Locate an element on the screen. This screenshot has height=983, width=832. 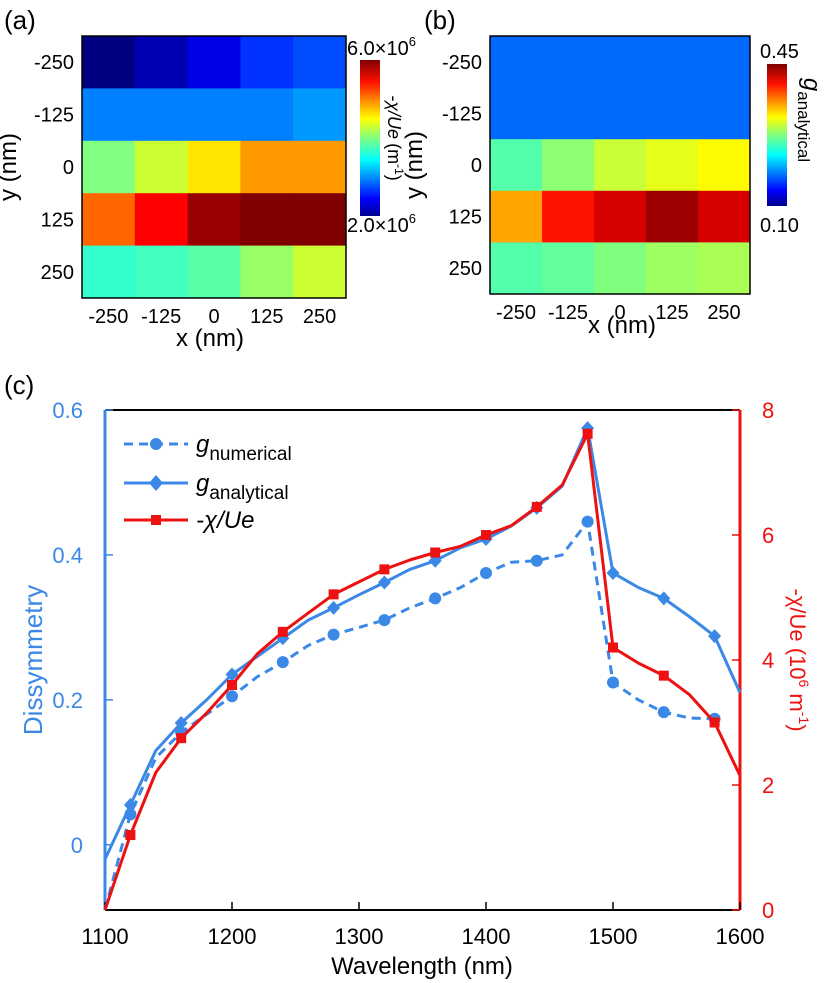
heatmap-b-frame is located at coordinates (620, 165).